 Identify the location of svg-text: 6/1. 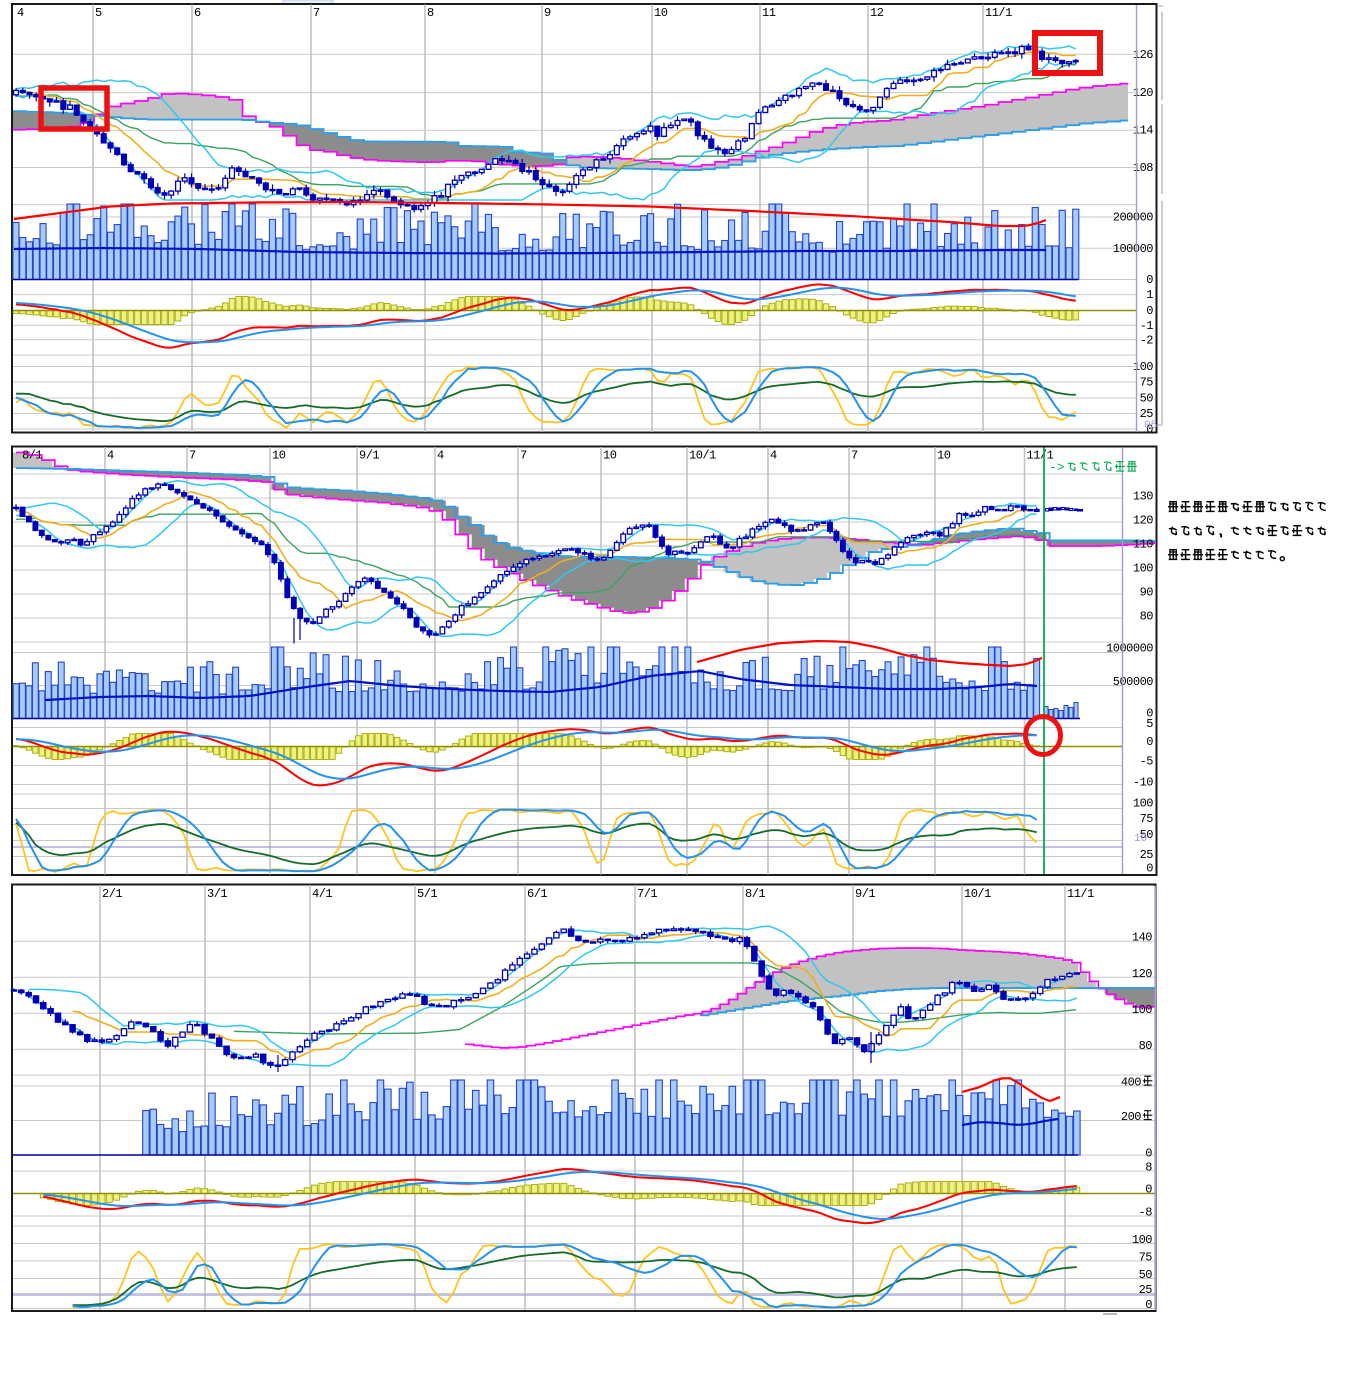
(537, 894).